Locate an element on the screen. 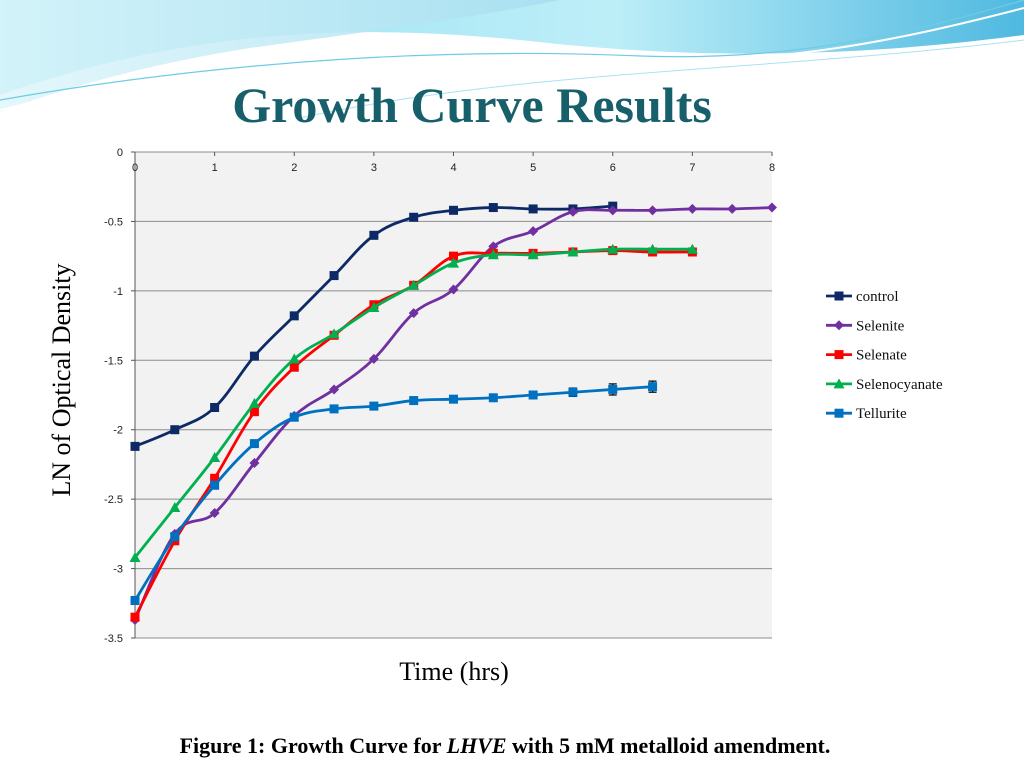 The width and height of the screenshot is (1024, 768). legend-item-selenite: Selenite is located at coordinates (865, 326).